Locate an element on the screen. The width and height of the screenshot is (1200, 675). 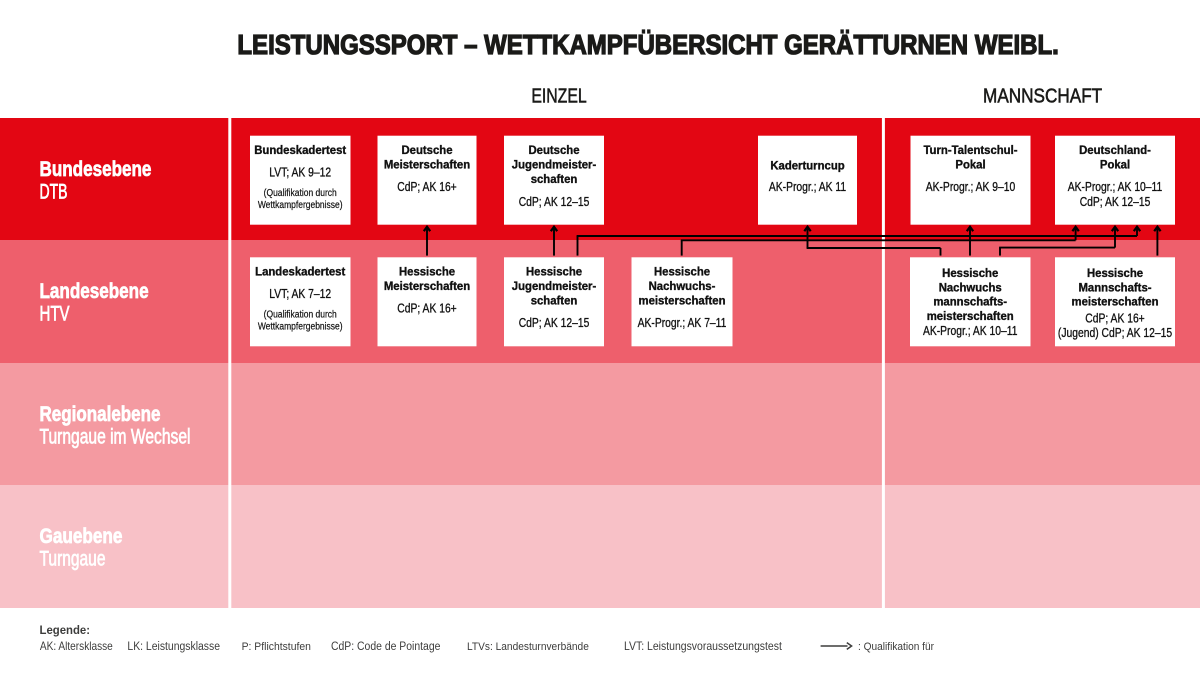
svg-text: Landeskadertest is located at coordinates (300, 272).